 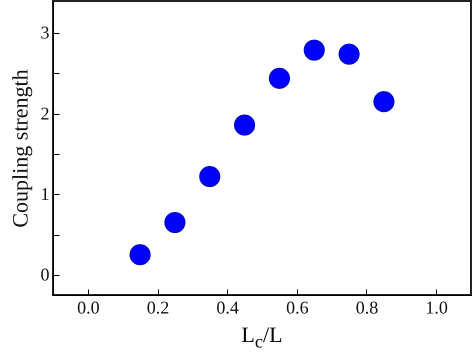 What do you see at coordinates (367, 308) in the screenshot?
I see `x-tick-label: 0.8` at bounding box center [367, 308].